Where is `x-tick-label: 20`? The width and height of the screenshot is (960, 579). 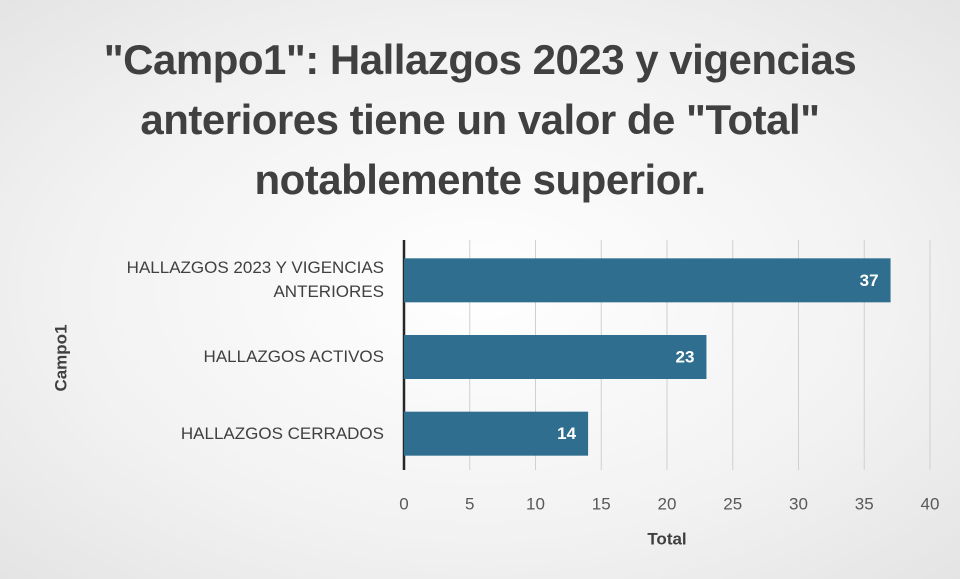
x-tick-label: 20 is located at coordinates (667, 503).